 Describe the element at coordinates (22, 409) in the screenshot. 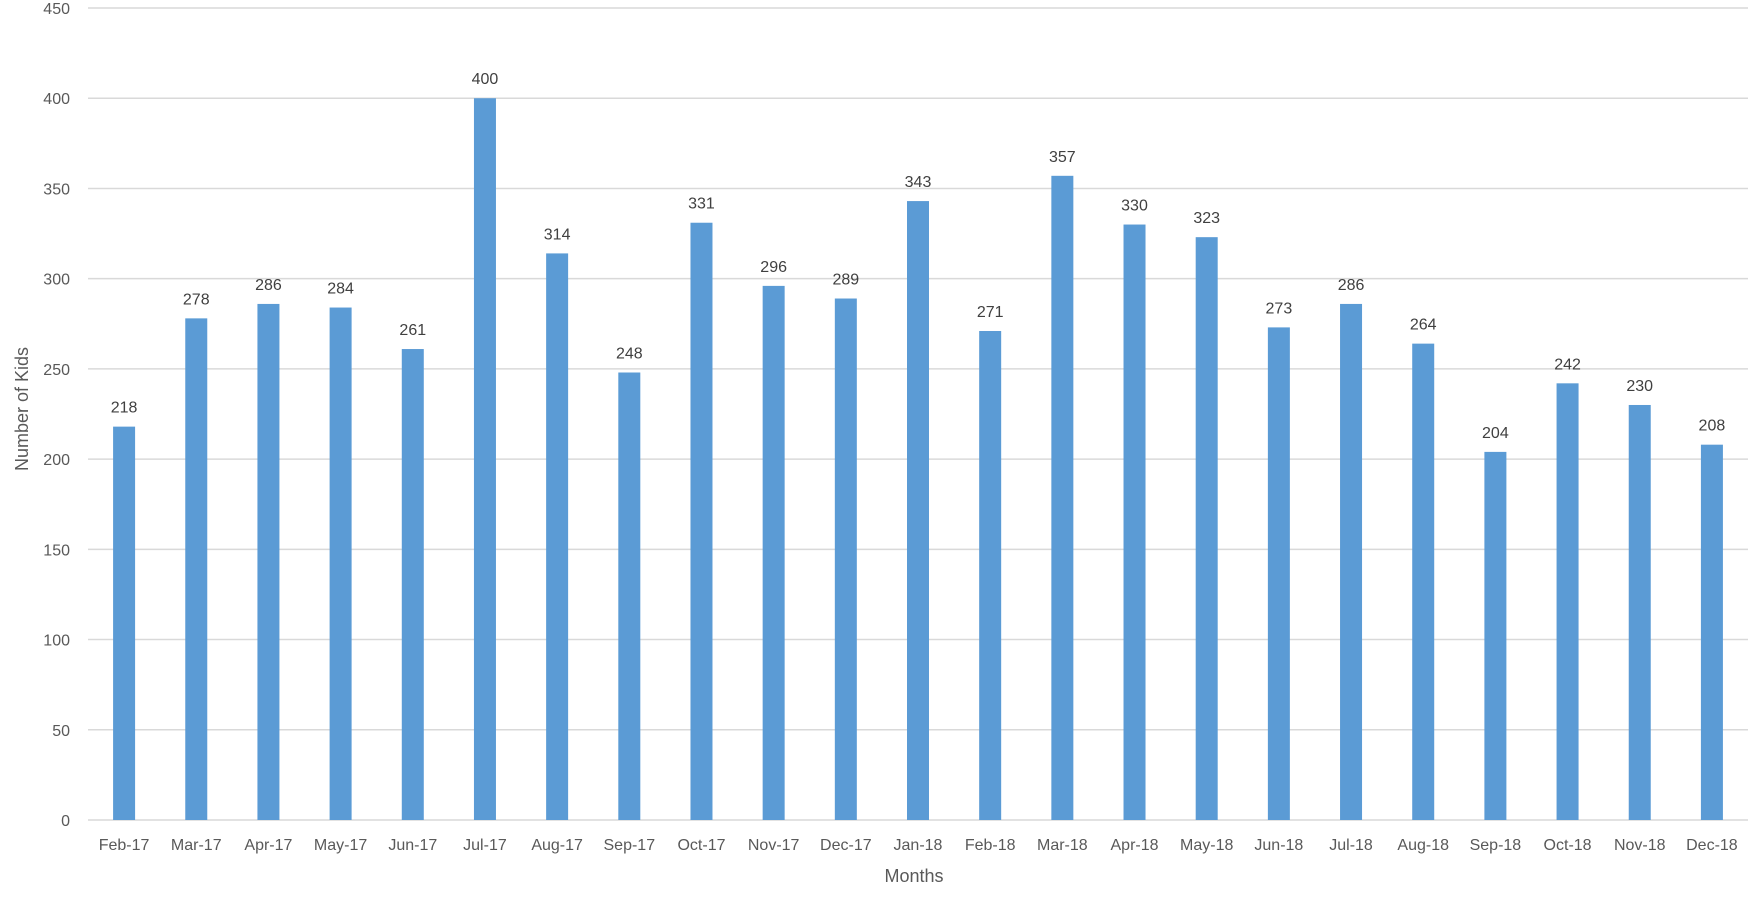

I see `y-axis-title: Number of Kids` at that location.